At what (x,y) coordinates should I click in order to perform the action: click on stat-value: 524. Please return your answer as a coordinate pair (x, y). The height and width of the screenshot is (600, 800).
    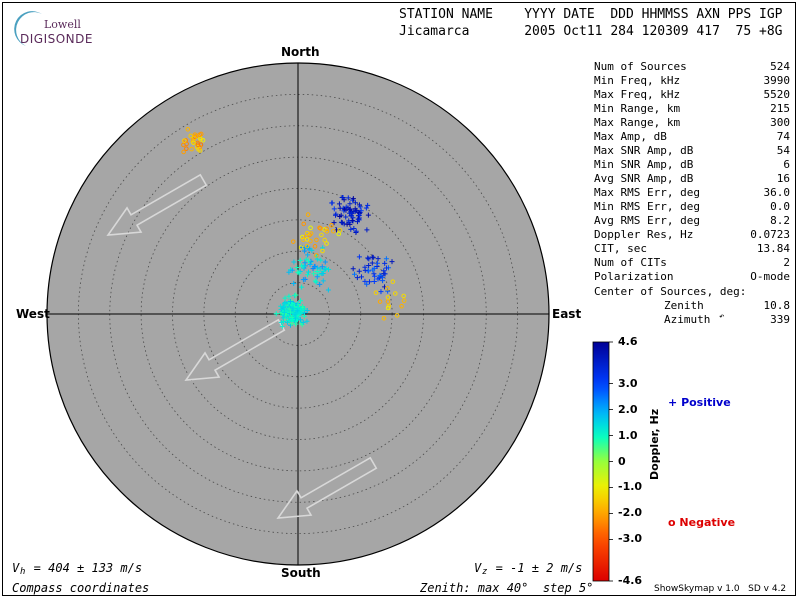
    Looking at the image, I should click on (780, 66).